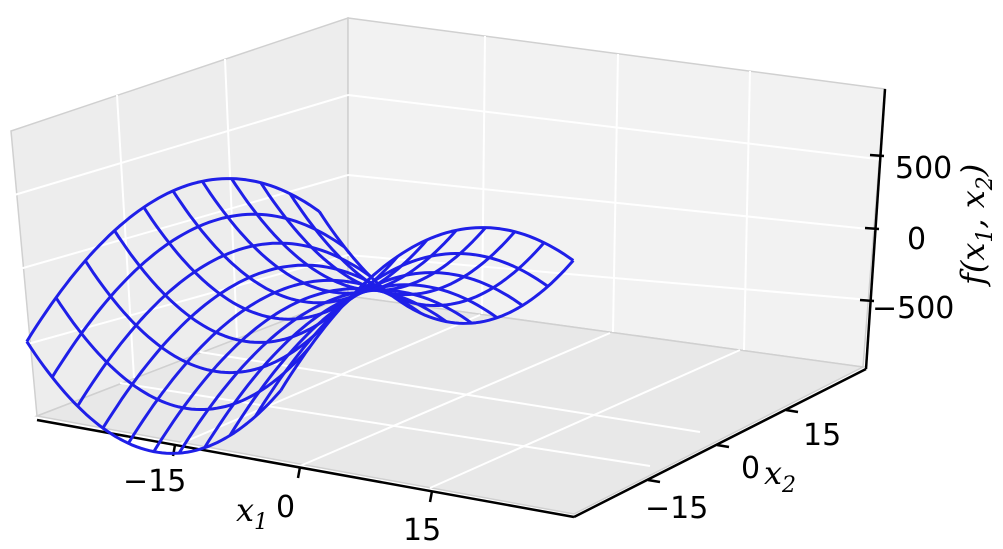 The width and height of the screenshot is (1003, 549). Describe the element at coordinates (822, 435) in the screenshot. I see `x2-tick-label: 15` at that location.